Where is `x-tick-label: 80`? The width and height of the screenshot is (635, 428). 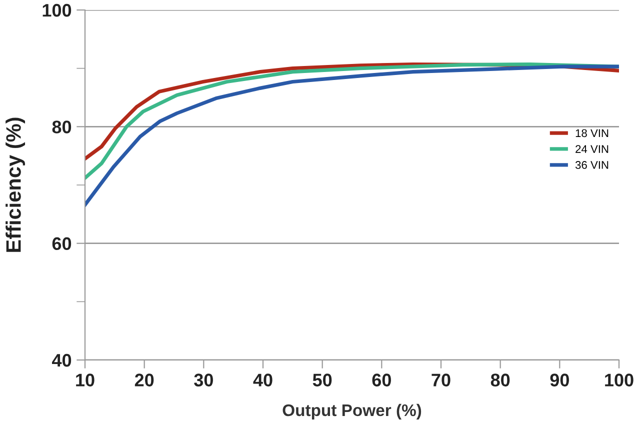
x-tick-label: 80 is located at coordinates (500, 380).